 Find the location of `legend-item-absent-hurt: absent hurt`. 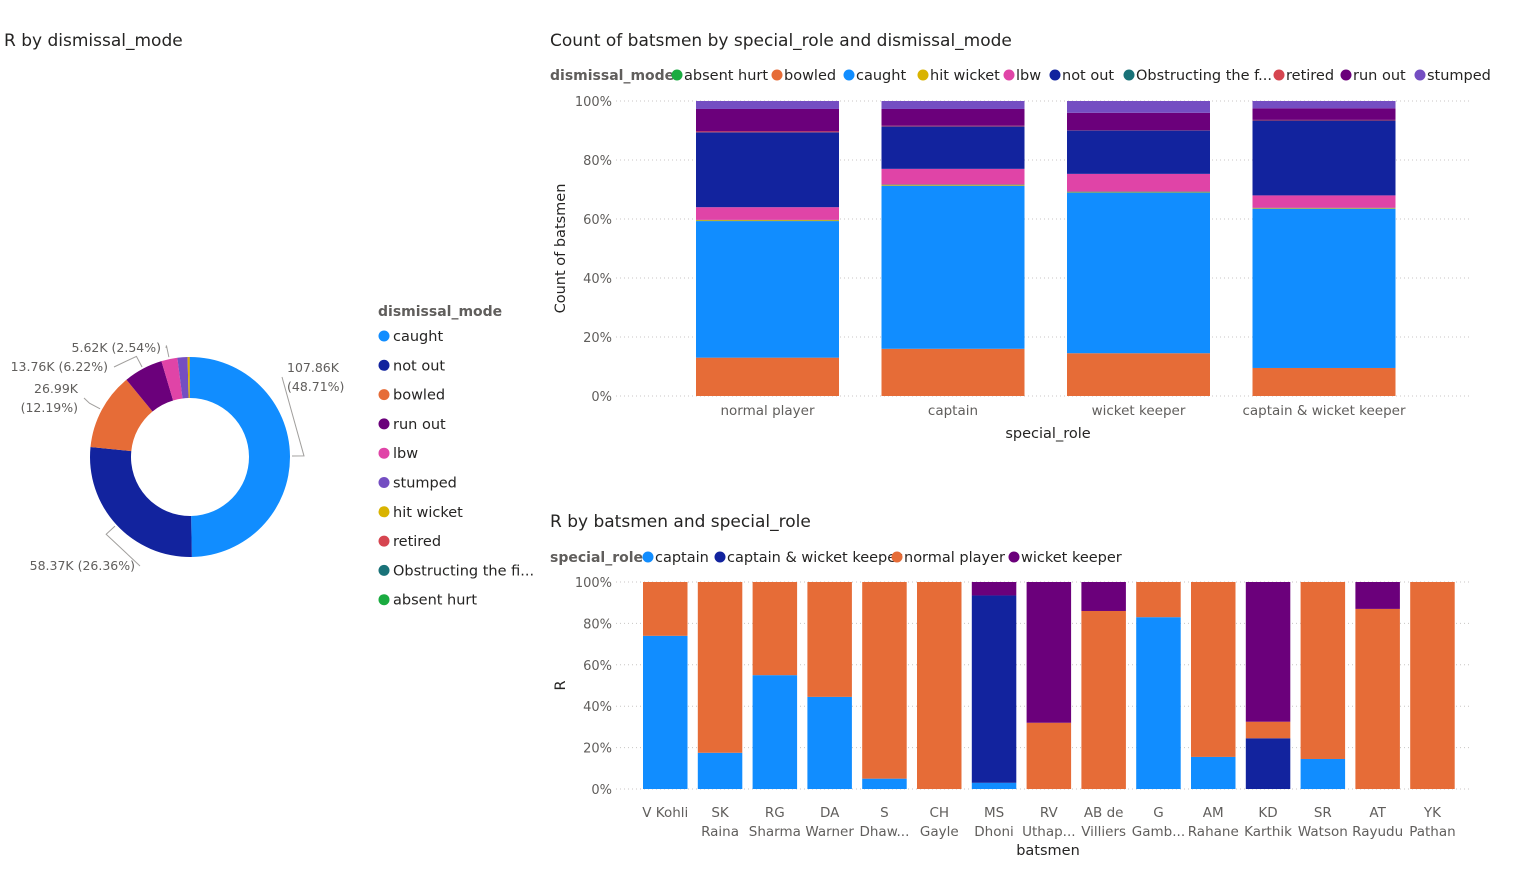

legend-item-absent-hurt: absent hurt is located at coordinates (435, 601).